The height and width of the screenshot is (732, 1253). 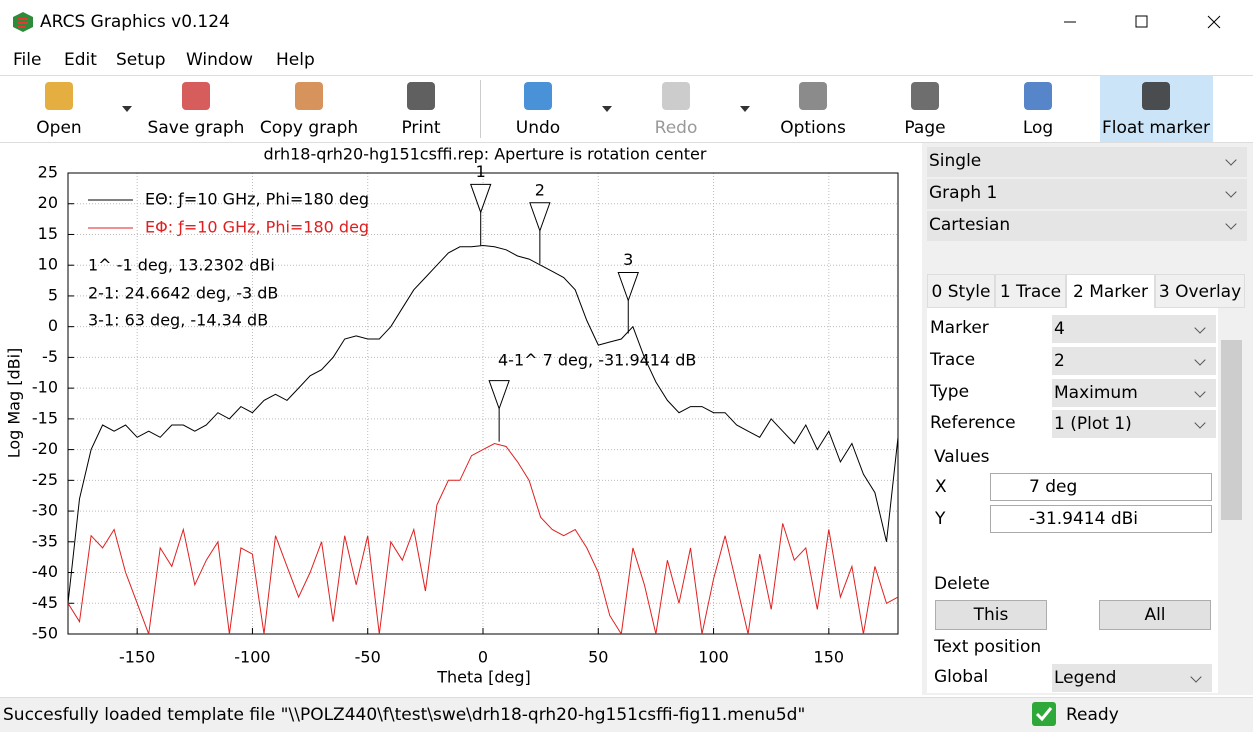 I want to click on title-bar: ARCS Graphics v0.124, so click(x=626, y=22).